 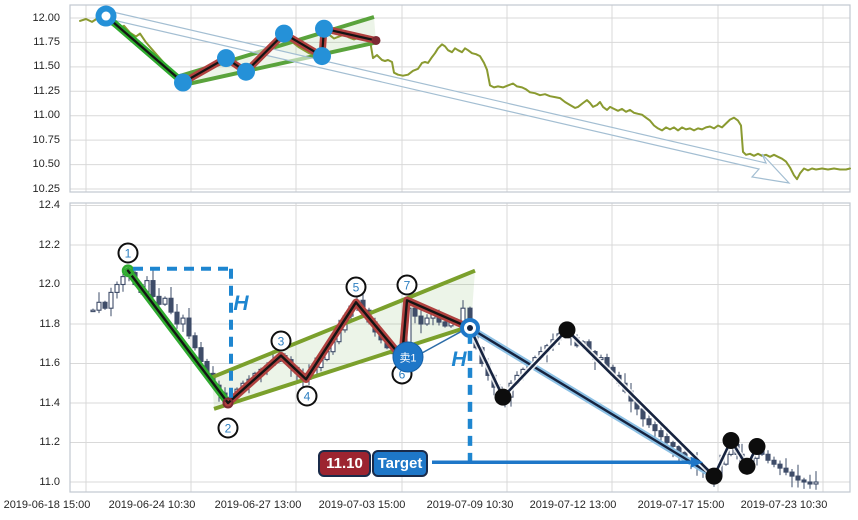 What do you see at coordinates (49, 244) in the screenshot?
I see `y-axis-label-bottom: 12.2` at bounding box center [49, 244].